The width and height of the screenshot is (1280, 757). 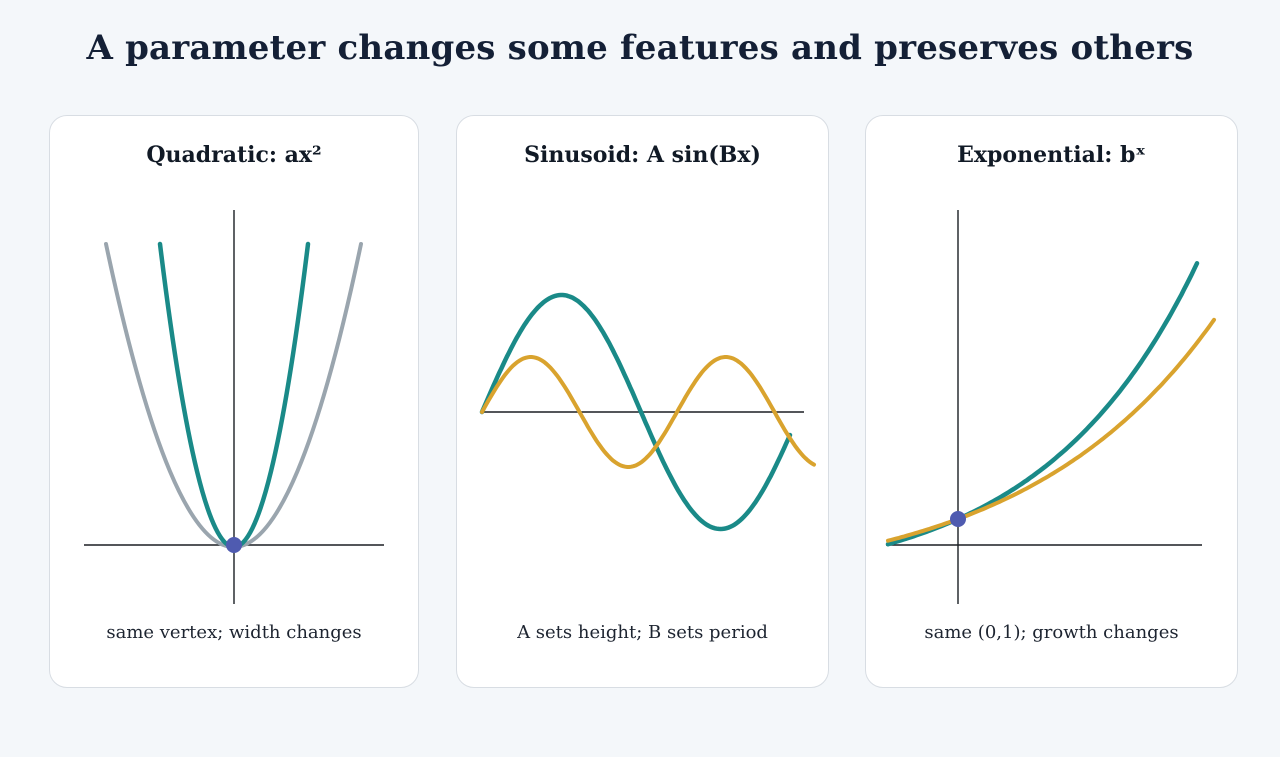 I want to click on fast-sine-wave, so click(x=648, y=412).